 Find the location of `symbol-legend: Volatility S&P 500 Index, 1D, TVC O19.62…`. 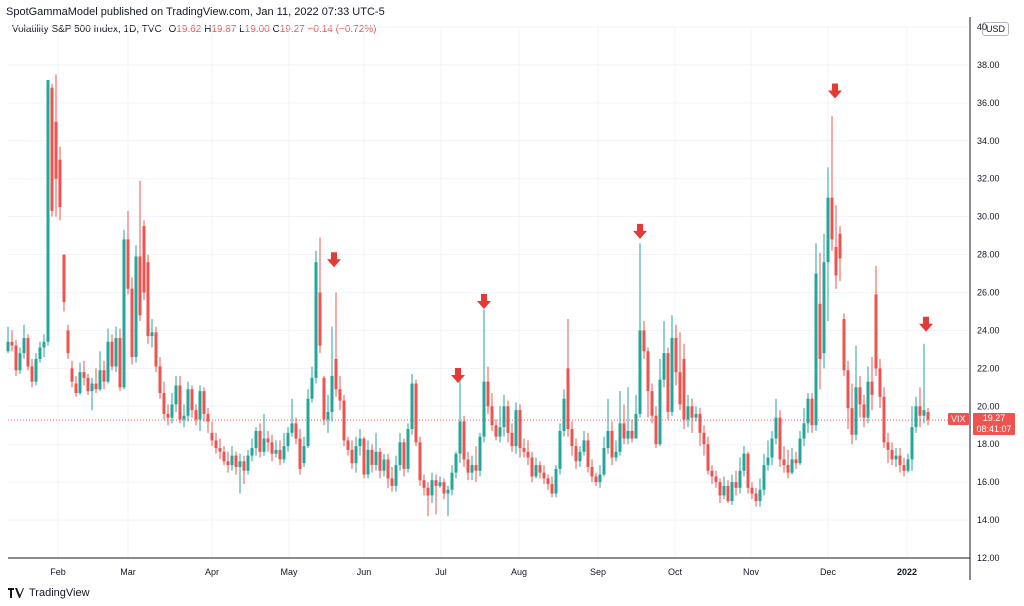

symbol-legend: Volatility S&P 500 Index, 1D, TVC O19.62… is located at coordinates (194, 29).